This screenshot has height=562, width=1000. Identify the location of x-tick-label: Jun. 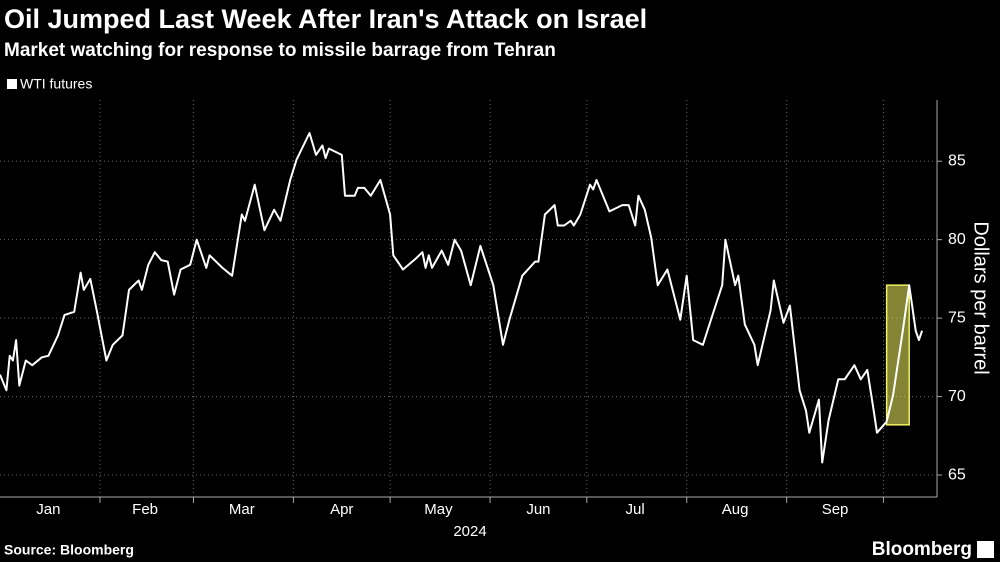
(538, 509).